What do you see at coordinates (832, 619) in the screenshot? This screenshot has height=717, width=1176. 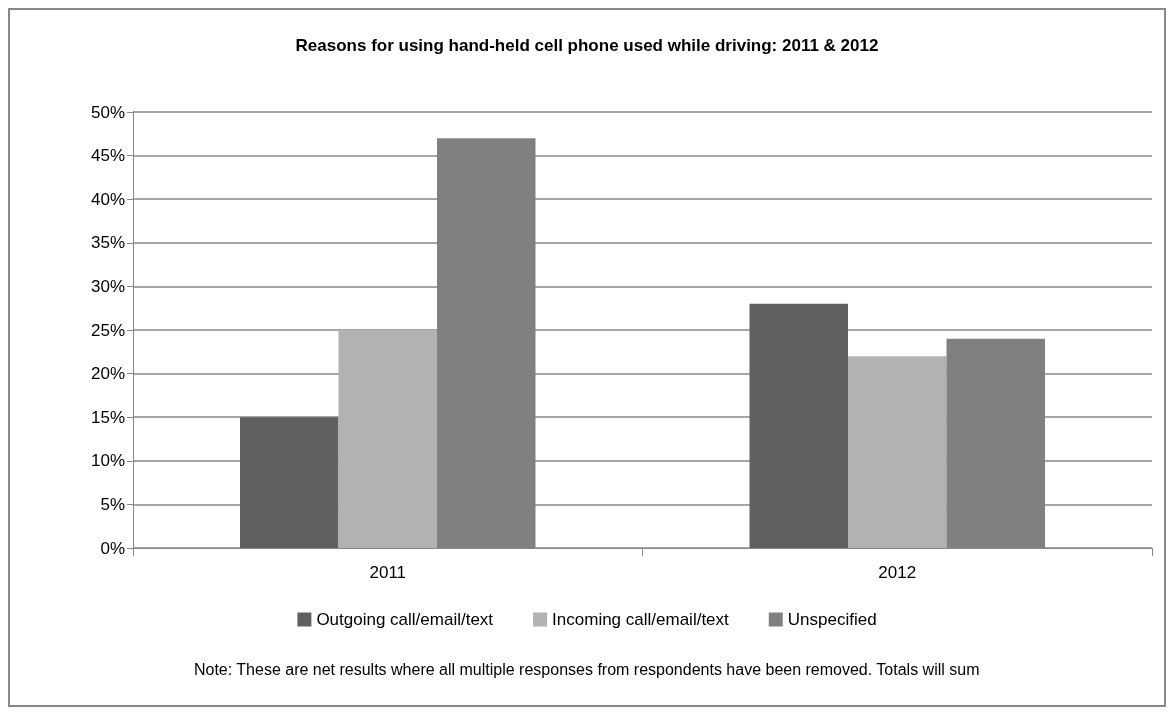 I see `legend-label: Unspecified` at bounding box center [832, 619].